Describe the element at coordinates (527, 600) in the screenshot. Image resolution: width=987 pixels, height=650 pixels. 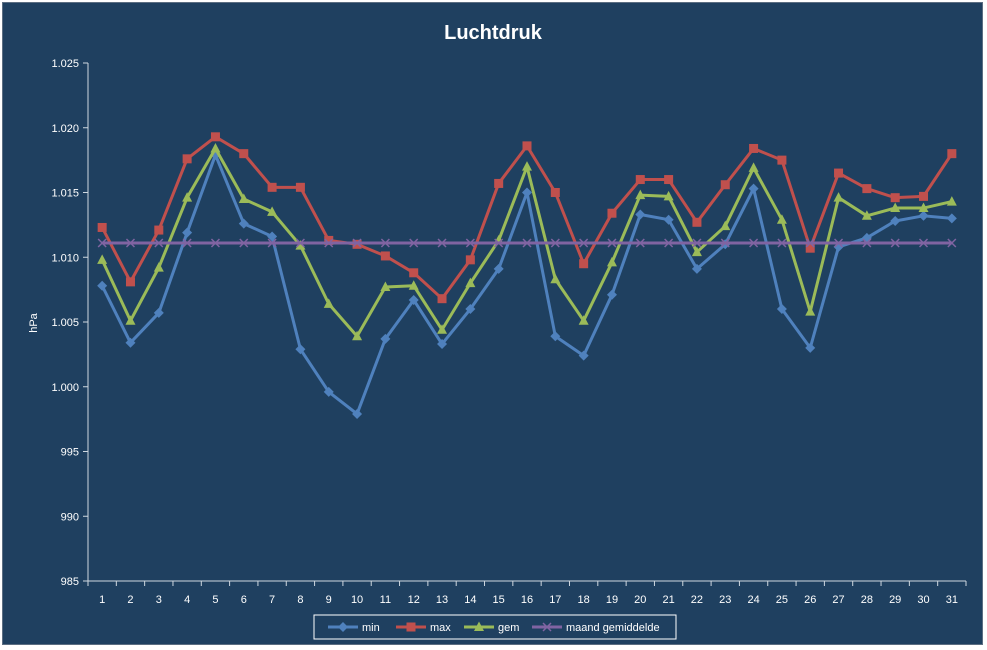
I see `x-tick-label: 16` at that location.